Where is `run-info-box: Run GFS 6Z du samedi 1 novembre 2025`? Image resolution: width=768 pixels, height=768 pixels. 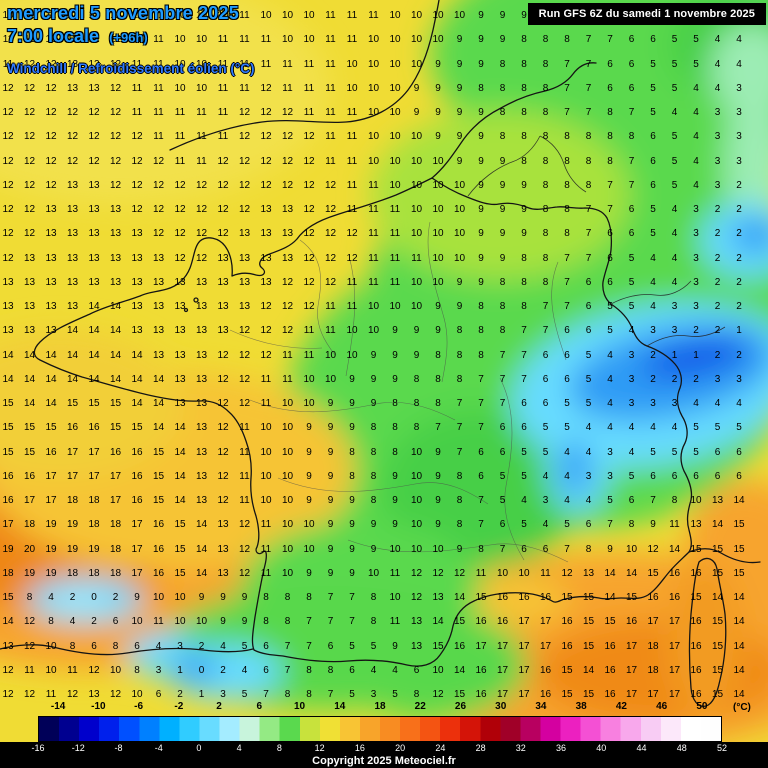 run-info-box: Run GFS 6Z du samedi 1 novembre 2025 is located at coordinates (646, 14).